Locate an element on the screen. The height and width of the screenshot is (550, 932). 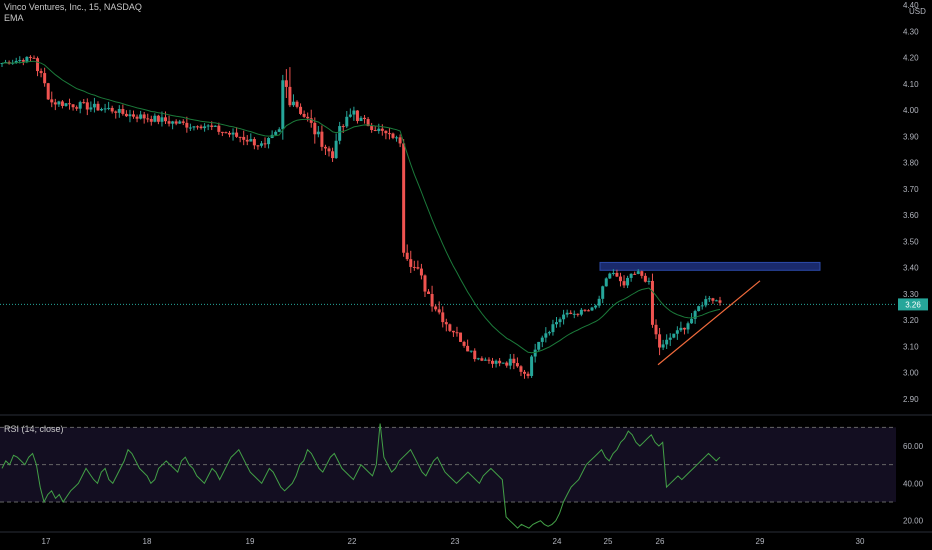
price-tick-label: 3.10 is located at coordinates (911, 346).